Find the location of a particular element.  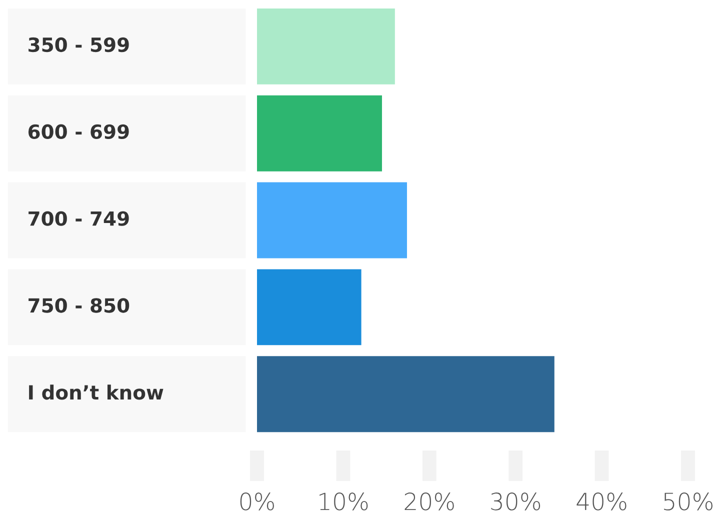

x-tick-label: 20% is located at coordinates (429, 501).